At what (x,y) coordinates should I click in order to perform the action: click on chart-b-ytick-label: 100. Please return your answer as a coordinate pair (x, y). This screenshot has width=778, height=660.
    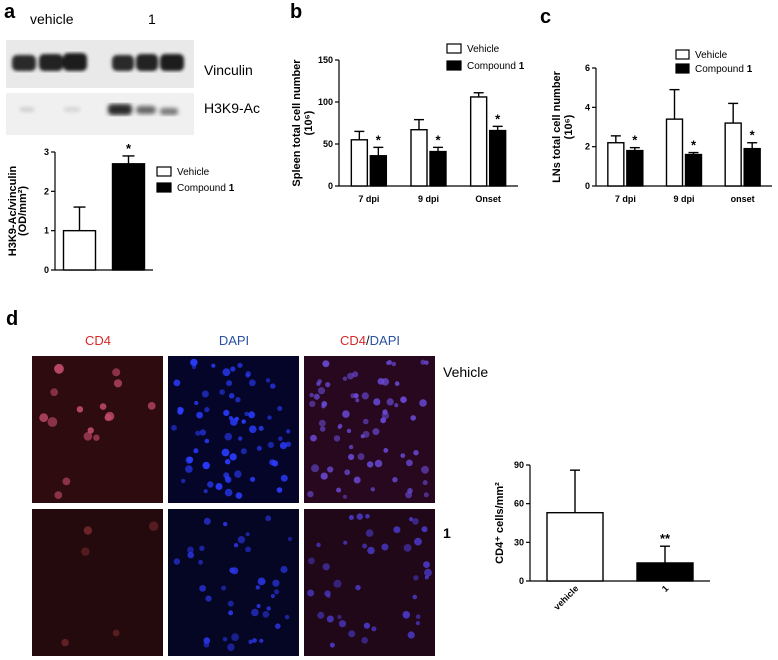
    Looking at the image, I should click on (325, 102).